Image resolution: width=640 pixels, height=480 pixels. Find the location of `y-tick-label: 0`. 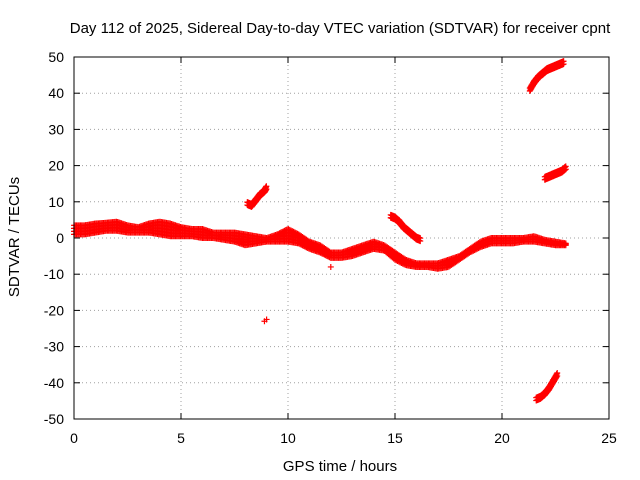

y-tick-label: 0 is located at coordinates (60, 238).